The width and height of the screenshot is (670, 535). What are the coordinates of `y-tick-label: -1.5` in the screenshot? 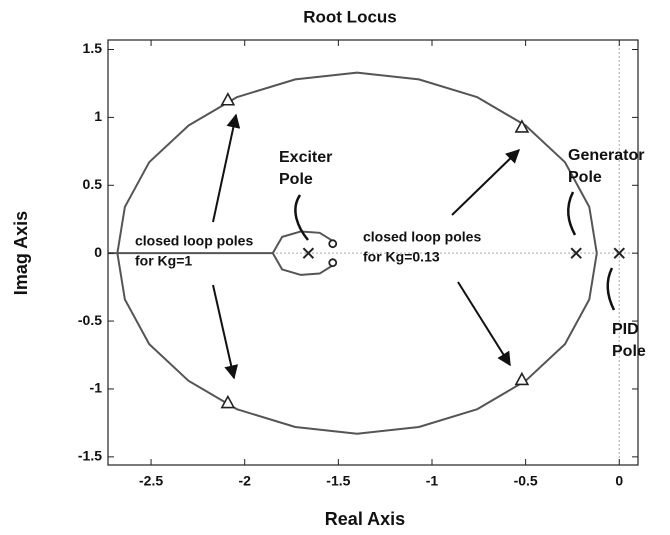 It's located at (90, 456).